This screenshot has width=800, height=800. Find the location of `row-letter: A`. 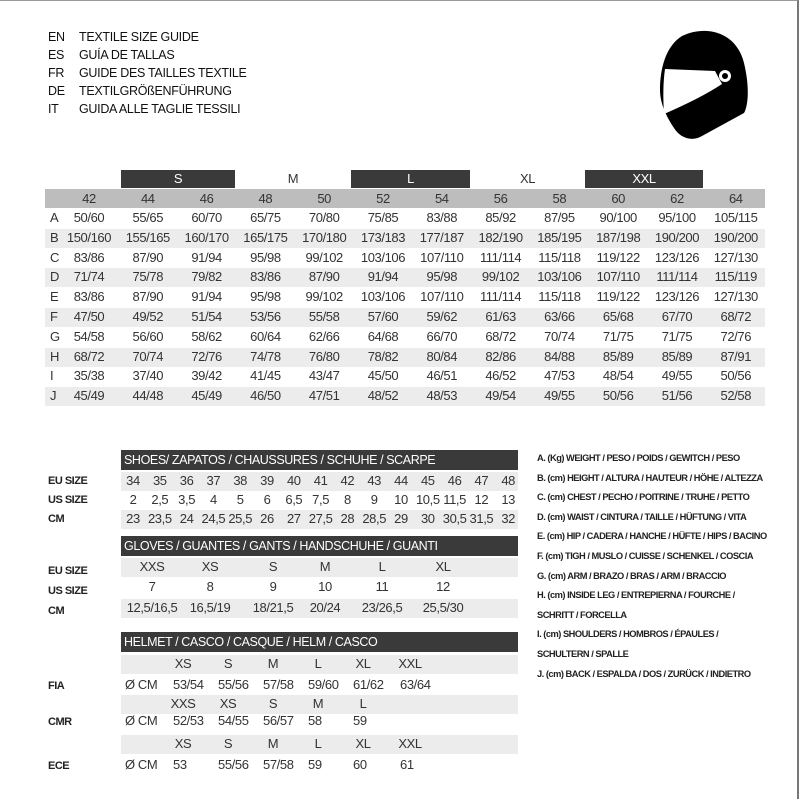

row-letter: A is located at coordinates (54, 217).